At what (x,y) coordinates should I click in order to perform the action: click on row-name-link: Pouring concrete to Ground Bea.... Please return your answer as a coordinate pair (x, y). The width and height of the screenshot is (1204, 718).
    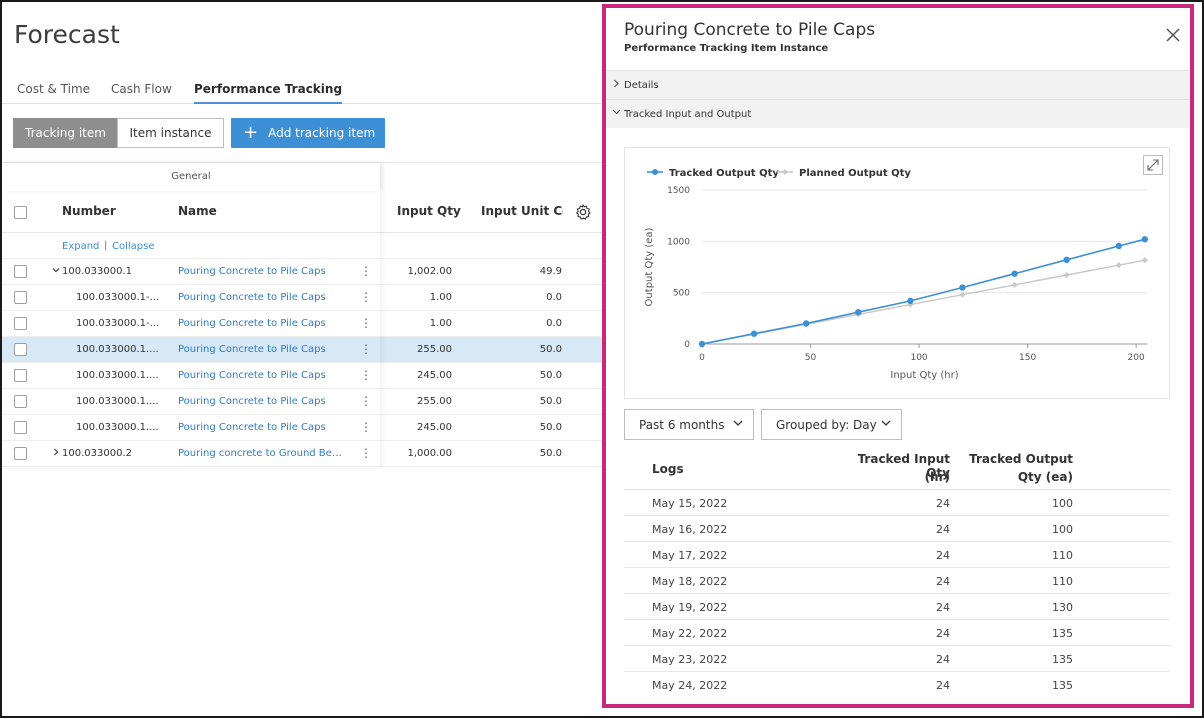
    Looking at the image, I should click on (262, 453).